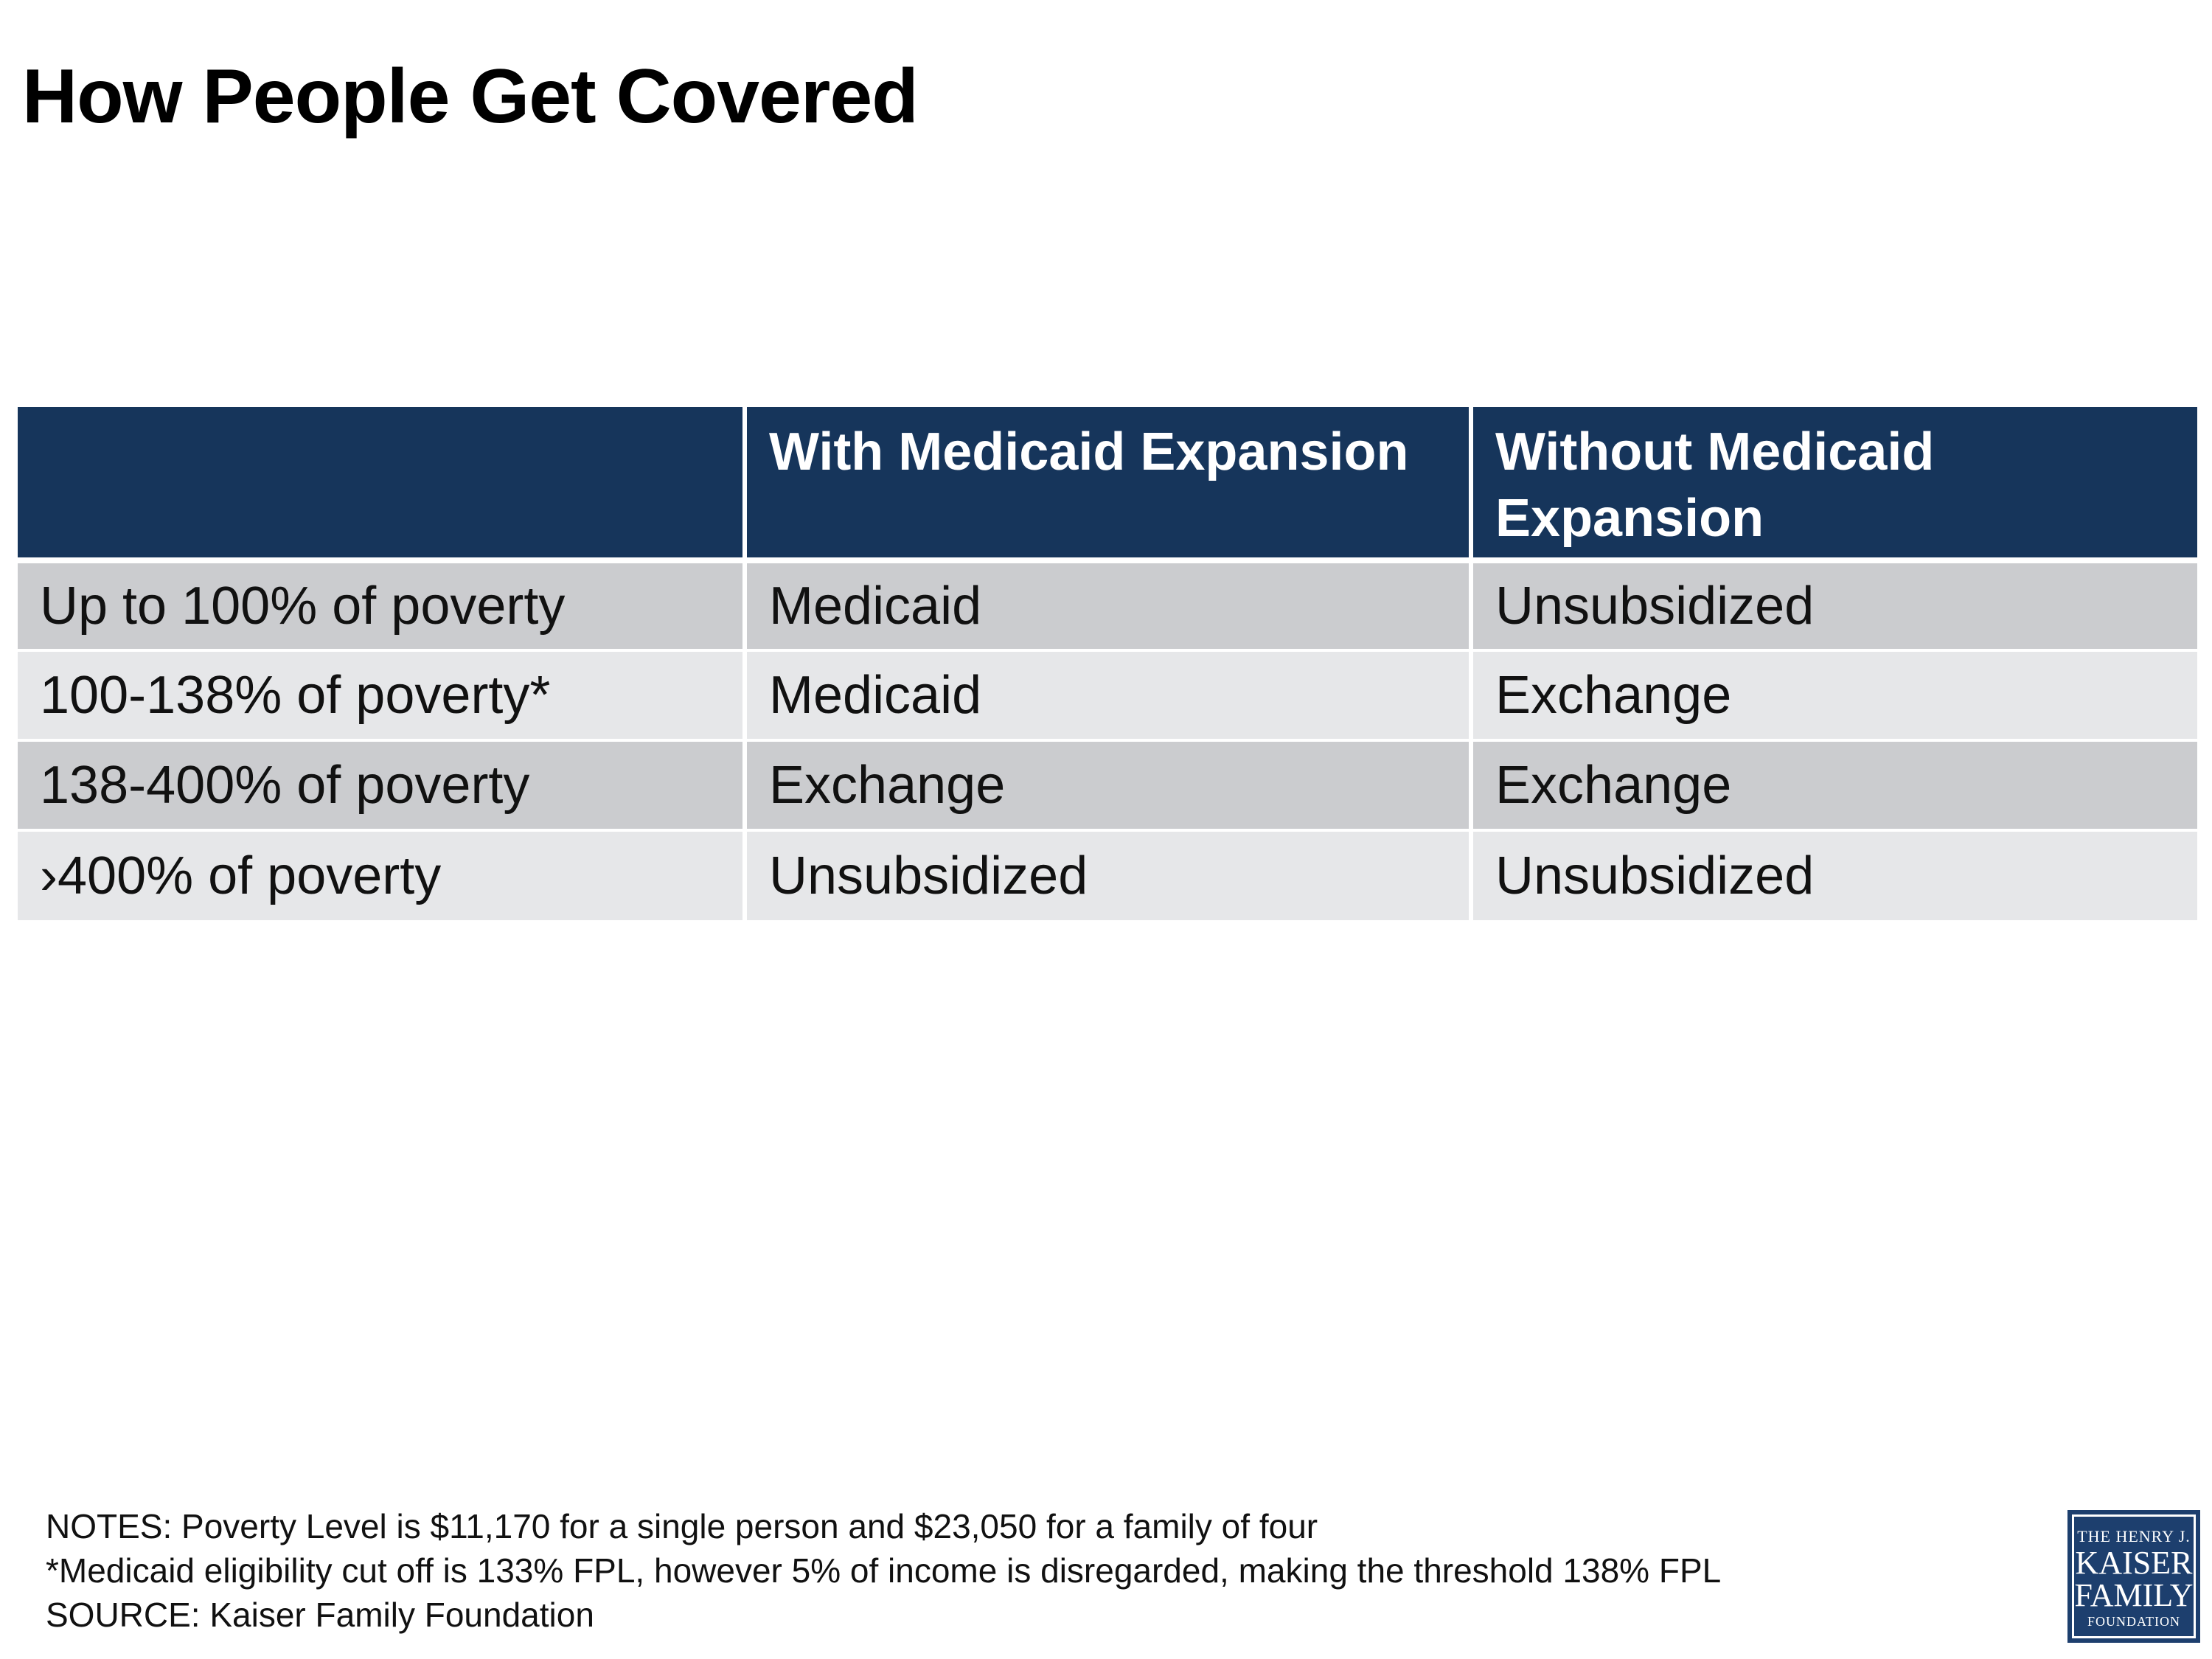  I want to click on income-level-cell: ›400% of poverty, so click(381, 874).